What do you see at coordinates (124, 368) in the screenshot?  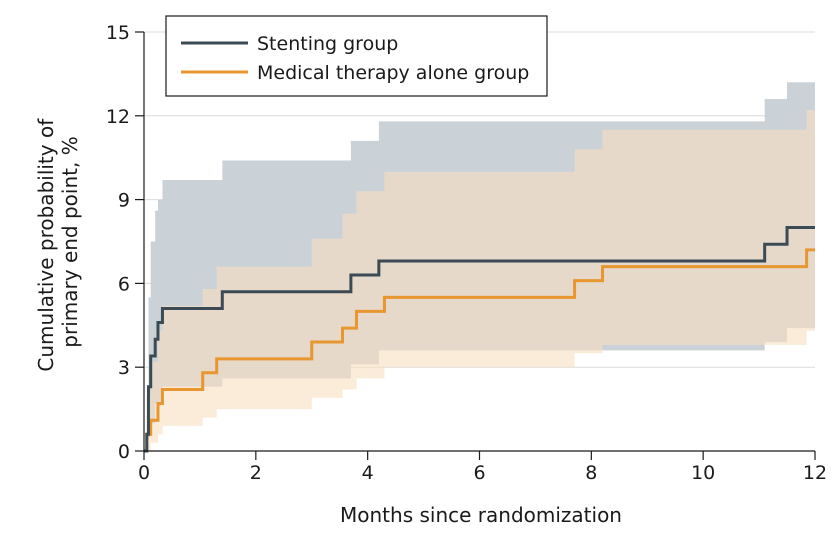 I see `y-tick-label: 3` at bounding box center [124, 368].